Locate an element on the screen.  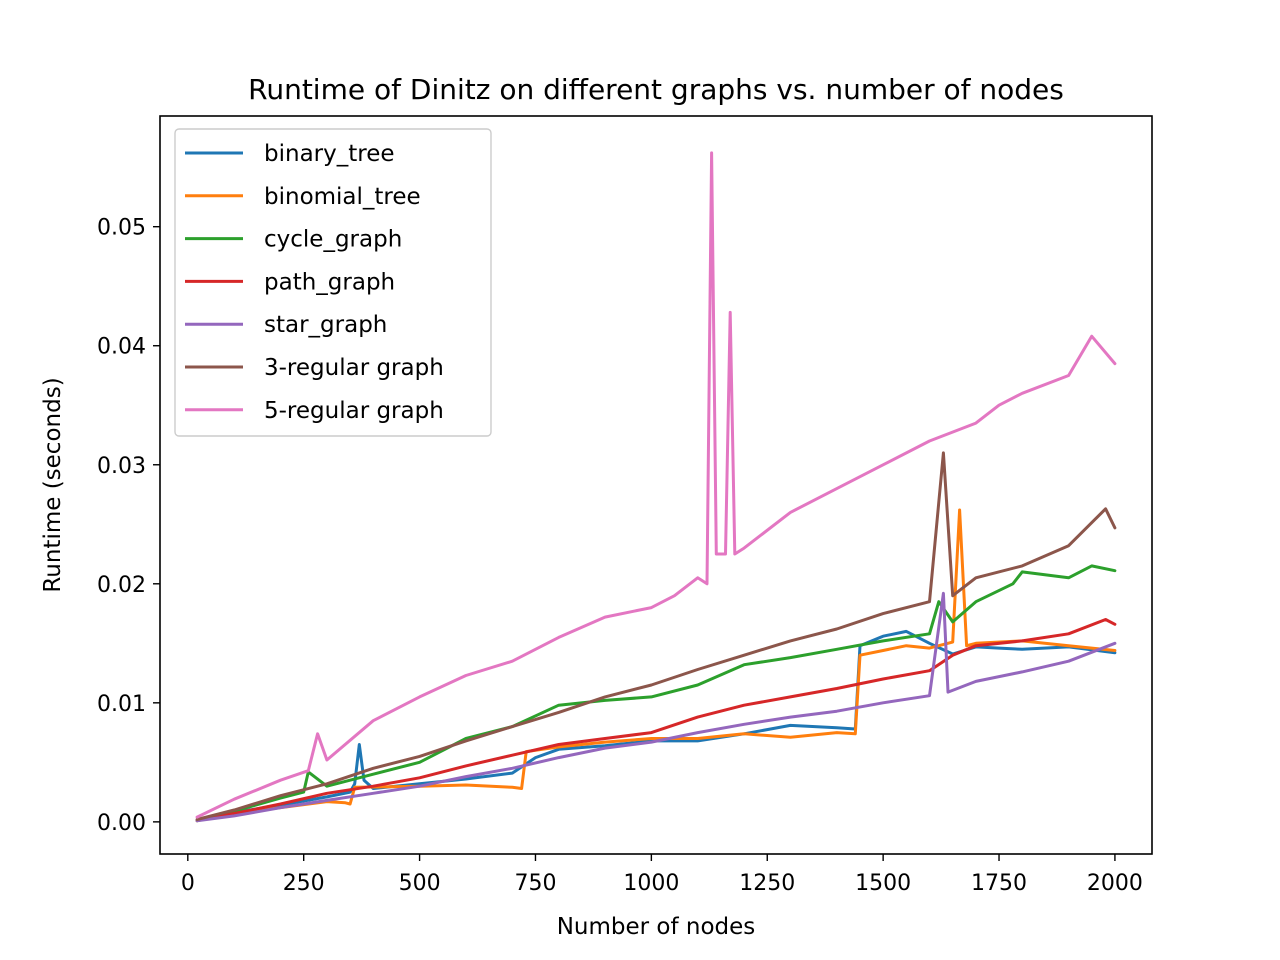
legend-box is located at coordinates (333, 282).